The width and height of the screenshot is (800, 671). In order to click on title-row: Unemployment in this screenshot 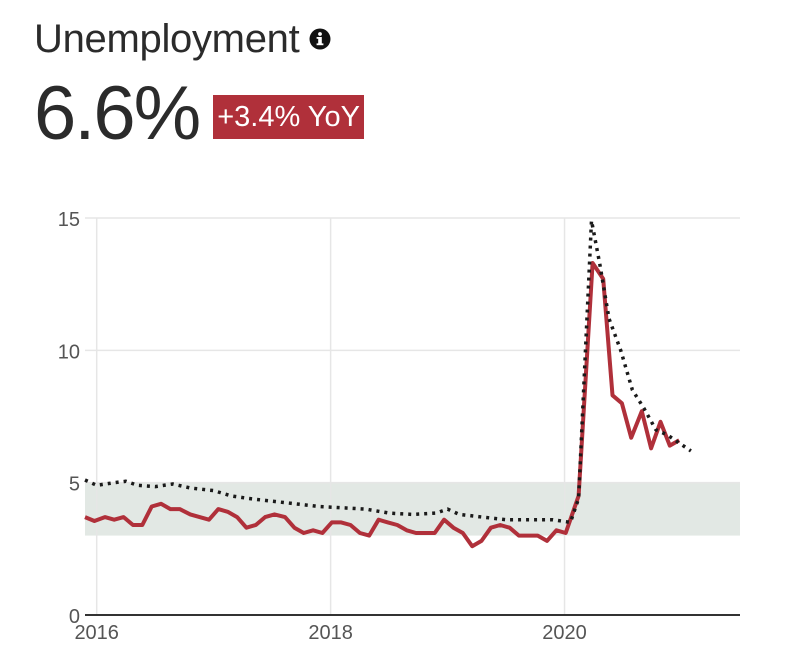, I will do `click(404, 39)`.